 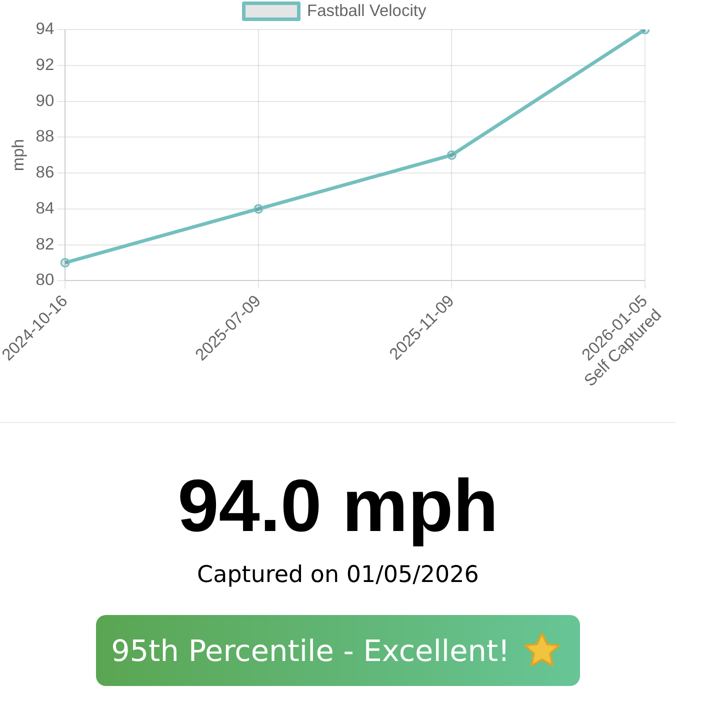 What do you see at coordinates (18, 155) in the screenshot?
I see `y-axis-title: mph` at bounding box center [18, 155].